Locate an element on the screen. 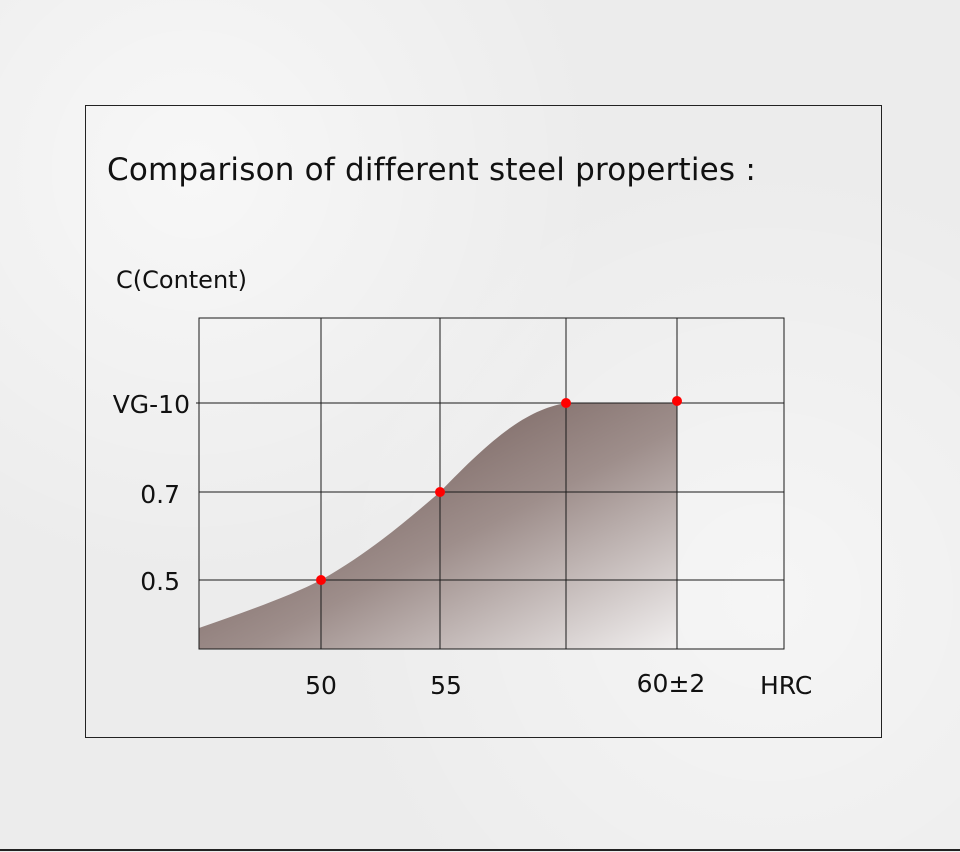  x-axis-label: HRC is located at coordinates (786, 685).